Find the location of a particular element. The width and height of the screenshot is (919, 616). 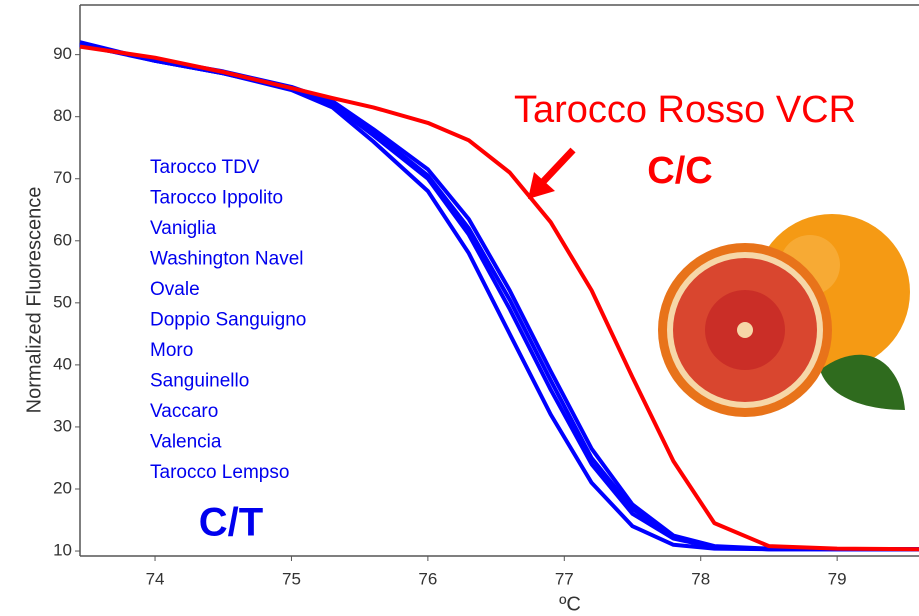

cultivar-label: Sanguinello is located at coordinates (199, 381).